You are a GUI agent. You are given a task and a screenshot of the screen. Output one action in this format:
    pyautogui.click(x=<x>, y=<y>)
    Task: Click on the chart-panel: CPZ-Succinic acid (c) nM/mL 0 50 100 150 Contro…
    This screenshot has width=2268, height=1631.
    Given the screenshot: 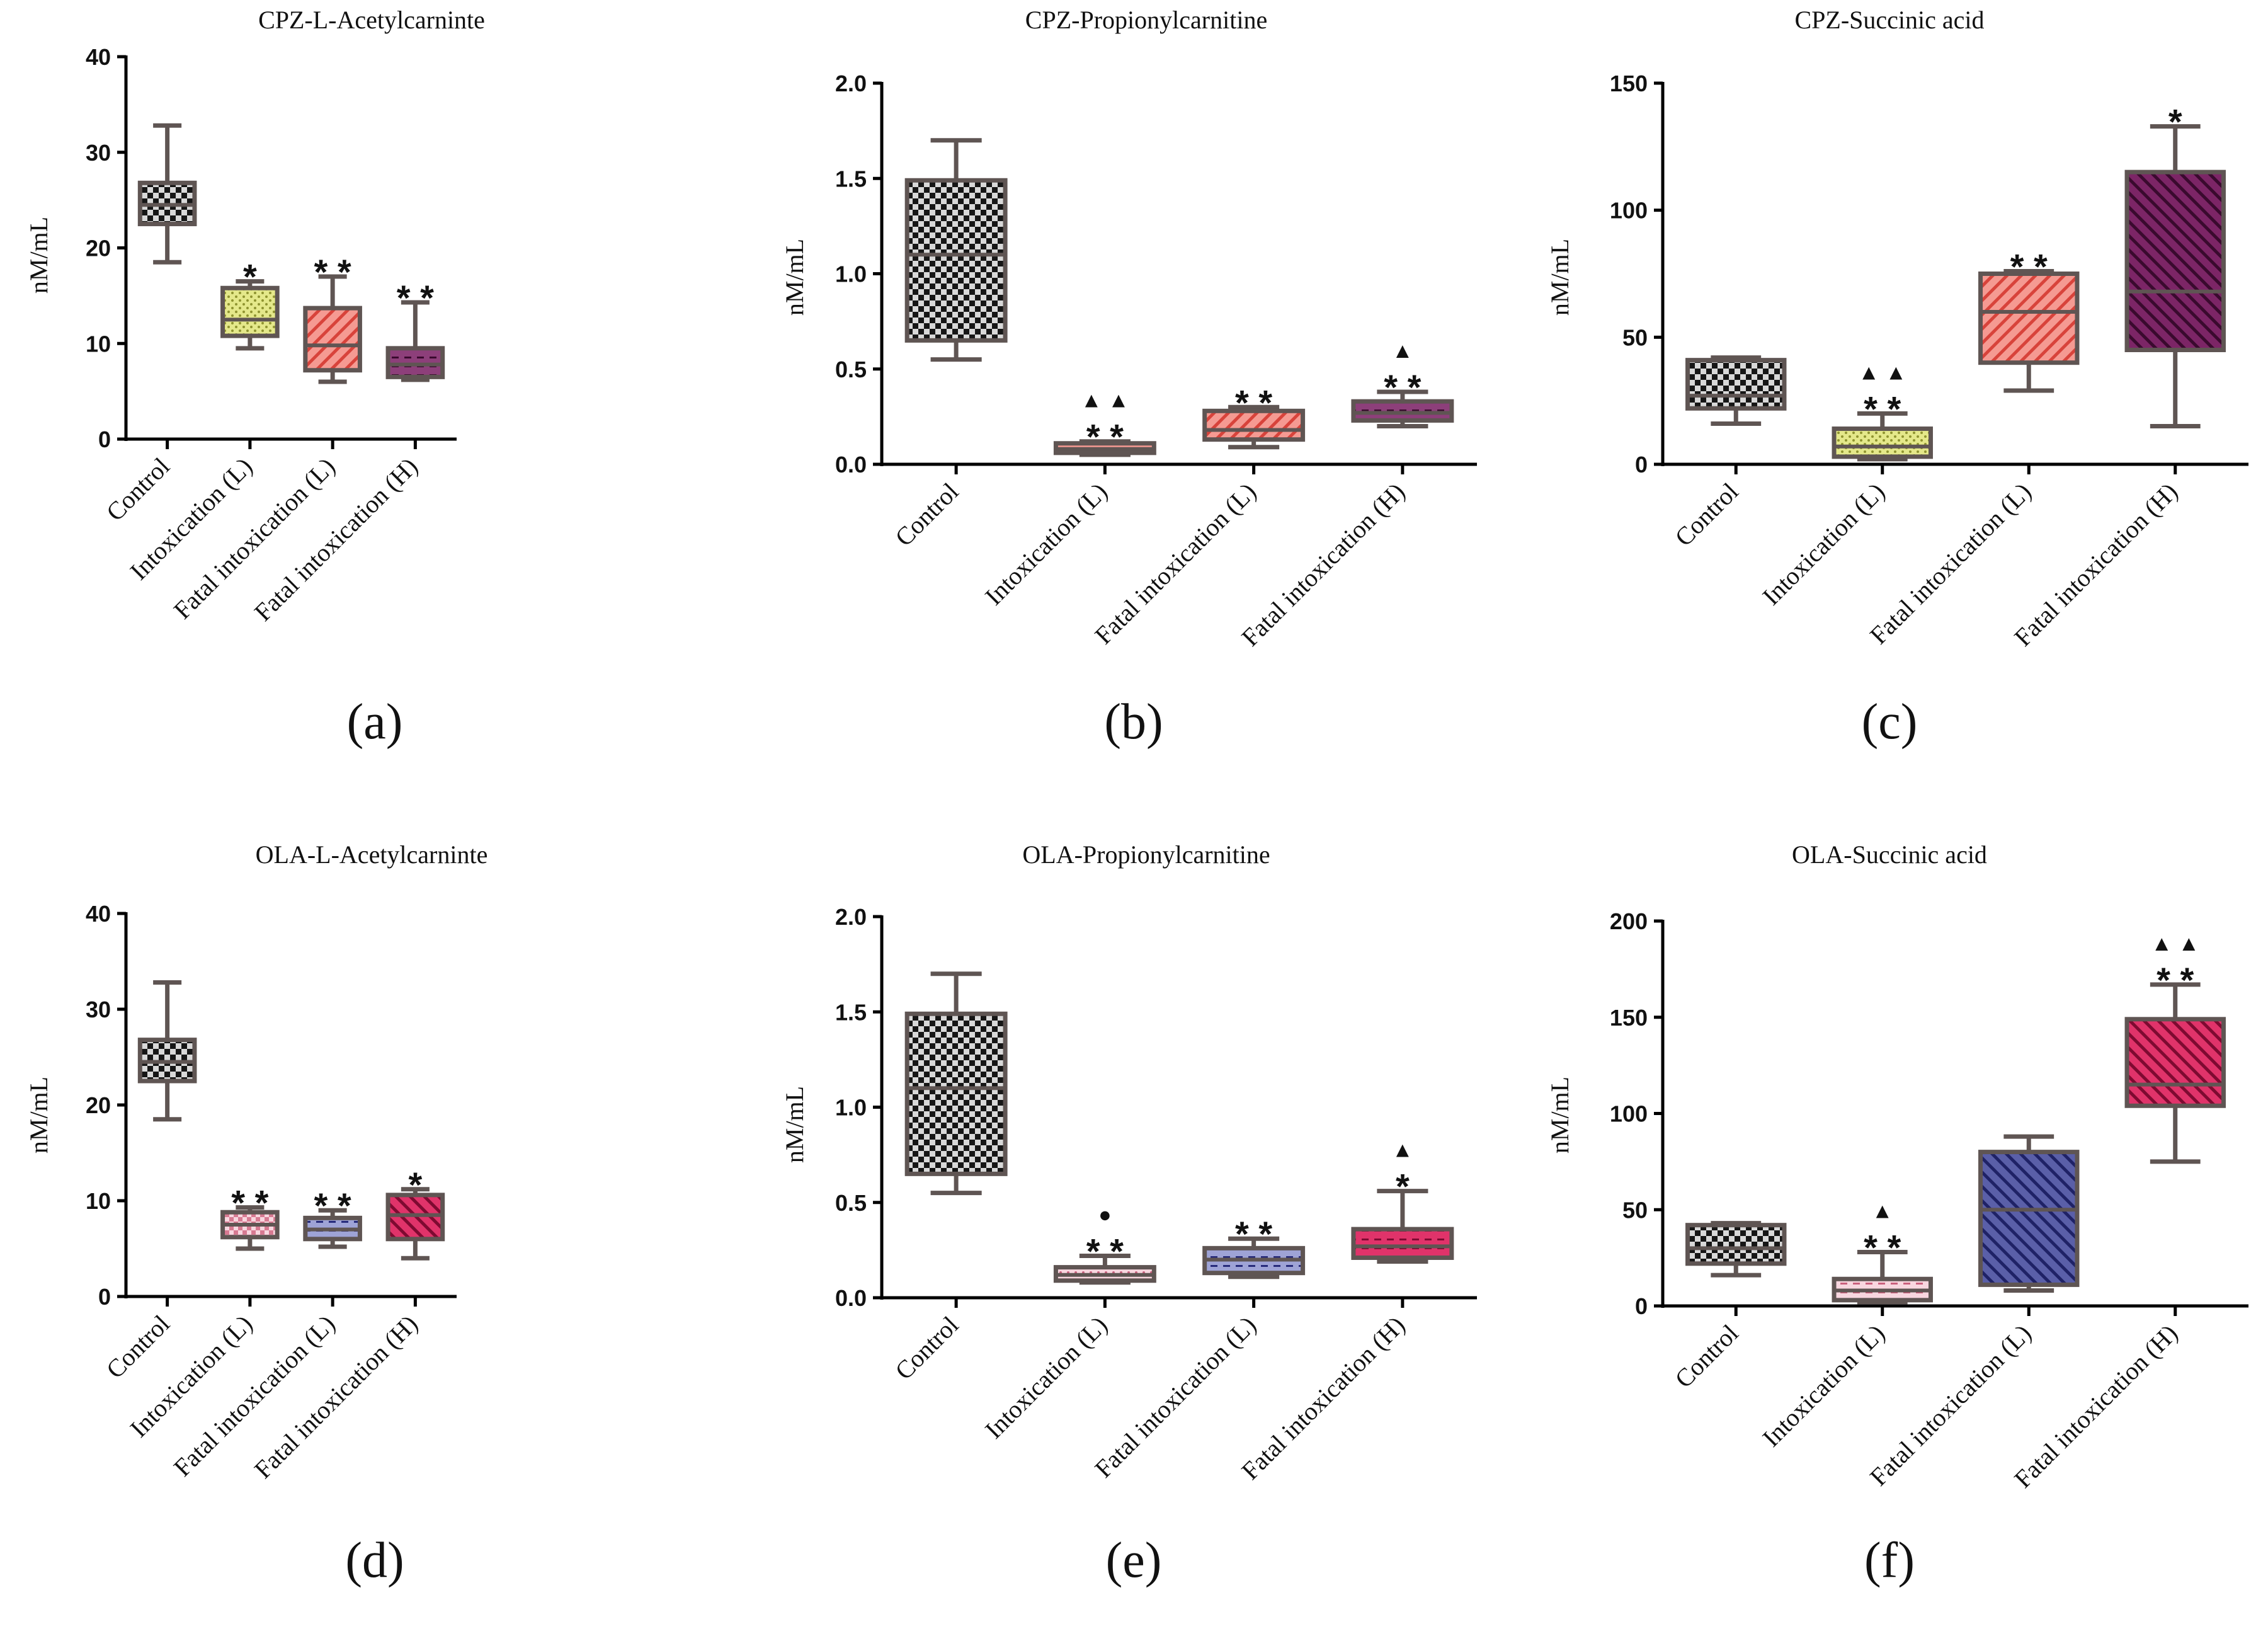 What is the action you would take?
    pyautogui.click(x=1897, y=378)
    